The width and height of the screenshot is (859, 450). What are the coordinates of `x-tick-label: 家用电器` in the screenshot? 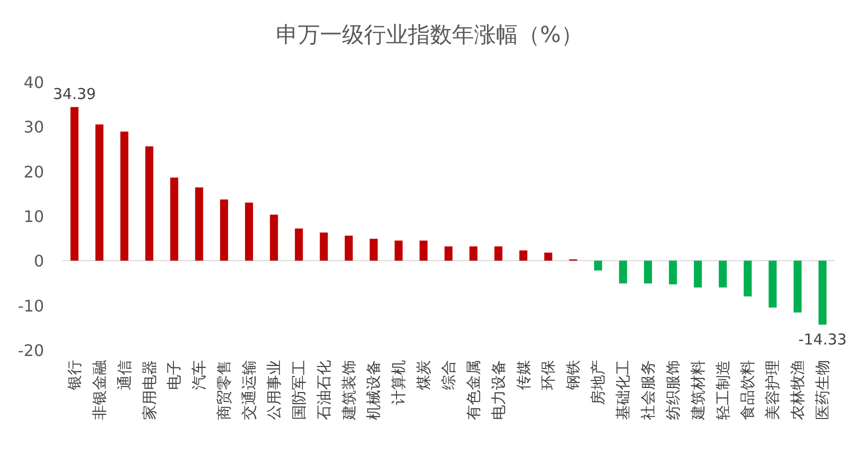 It's located at (149, 390).